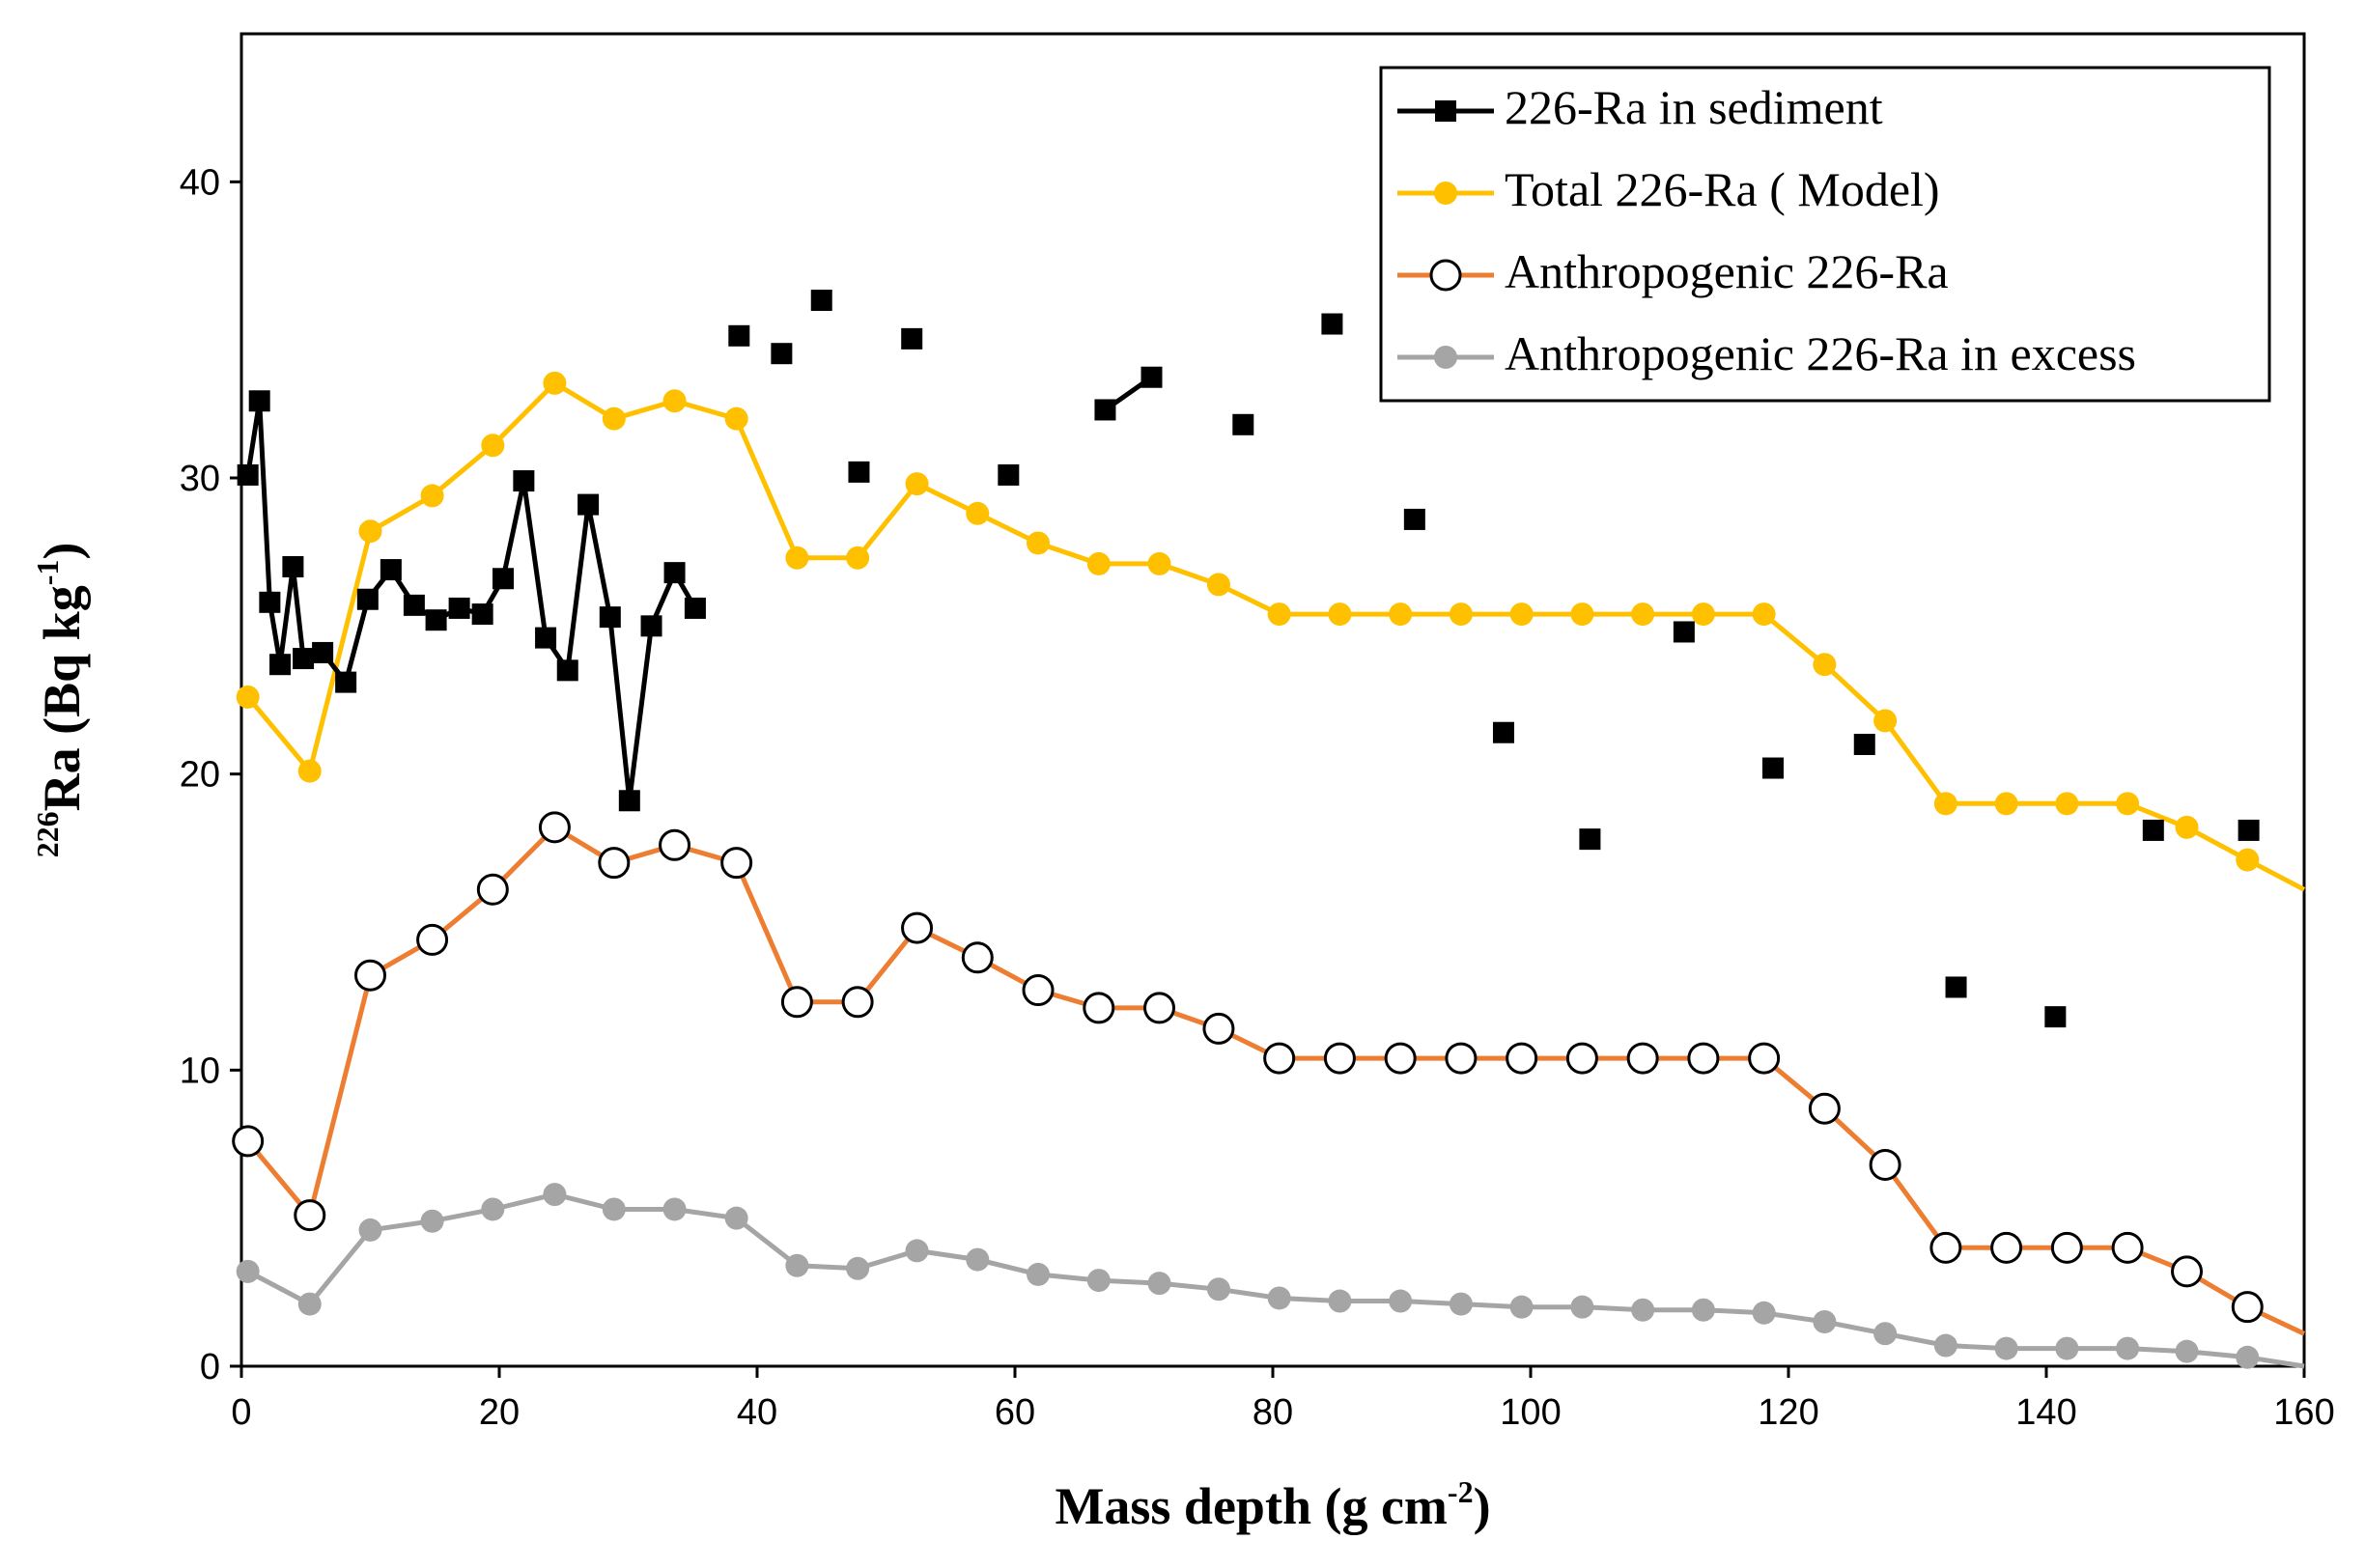 This screenshot has height=1568, width=2365. What do you see at coordinates (1273, 1413) in the screenshot?
I see `x-tick-label: 80` at bounding box center [1273, 1413].